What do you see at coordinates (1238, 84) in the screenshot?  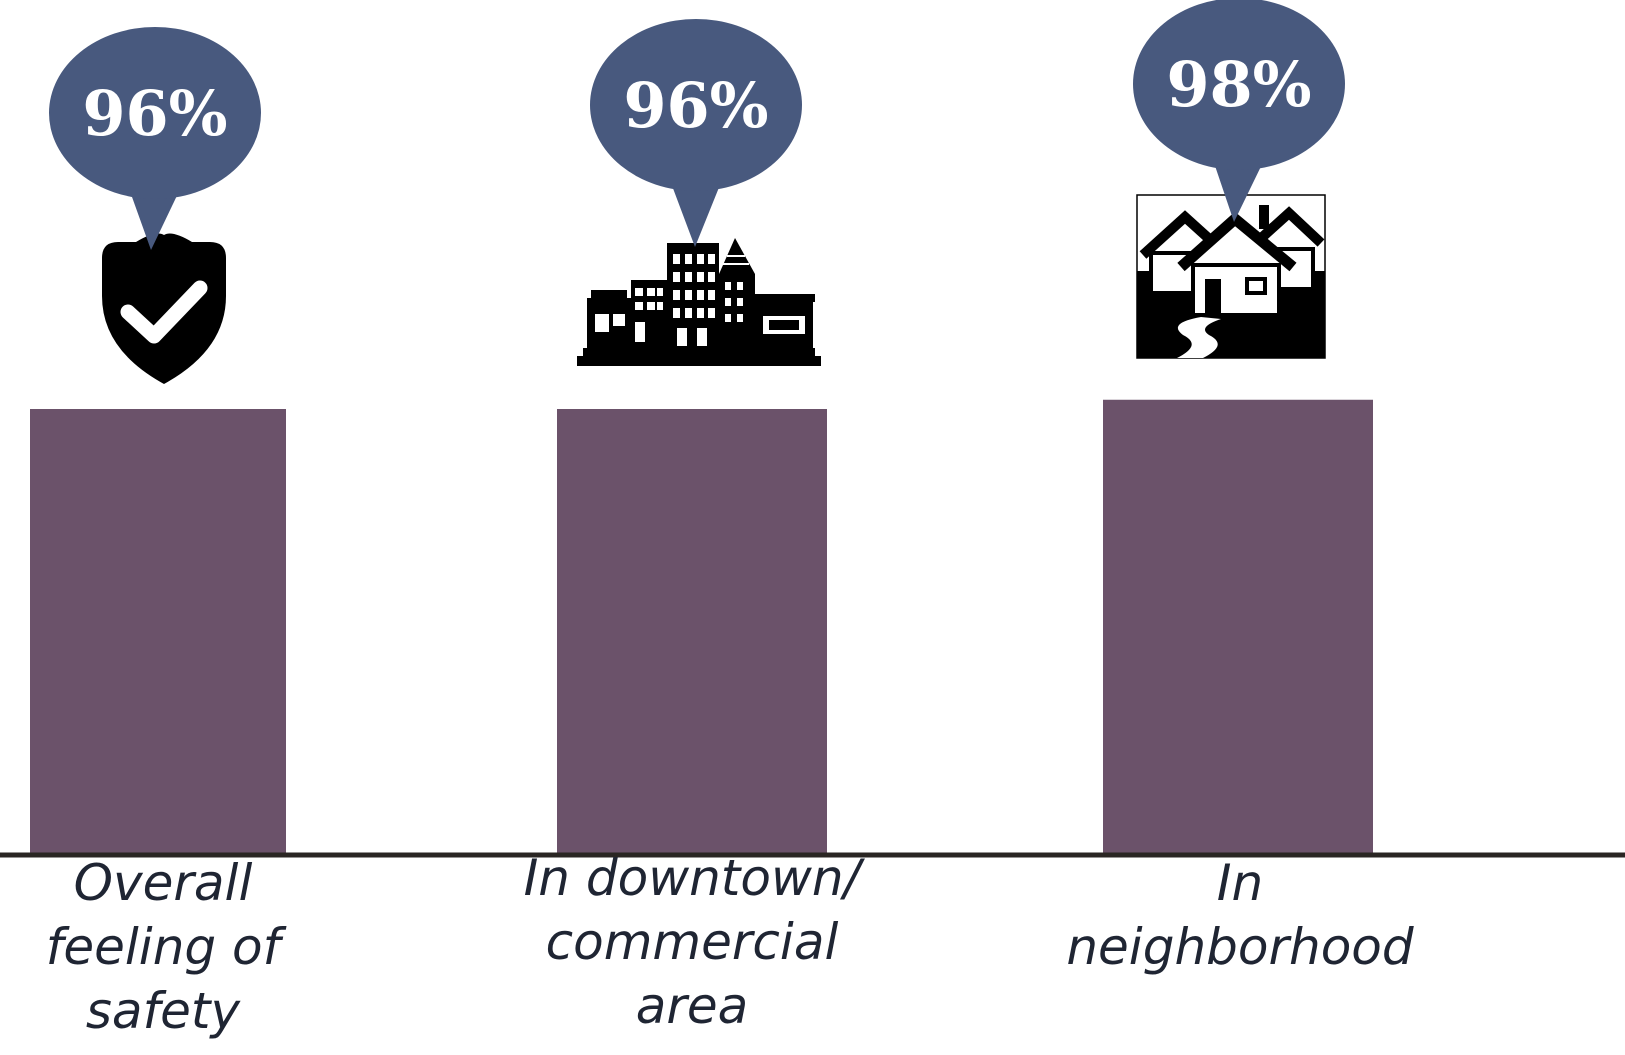 I see `data-label-3: 98%` at bounding box center [1238, 84].